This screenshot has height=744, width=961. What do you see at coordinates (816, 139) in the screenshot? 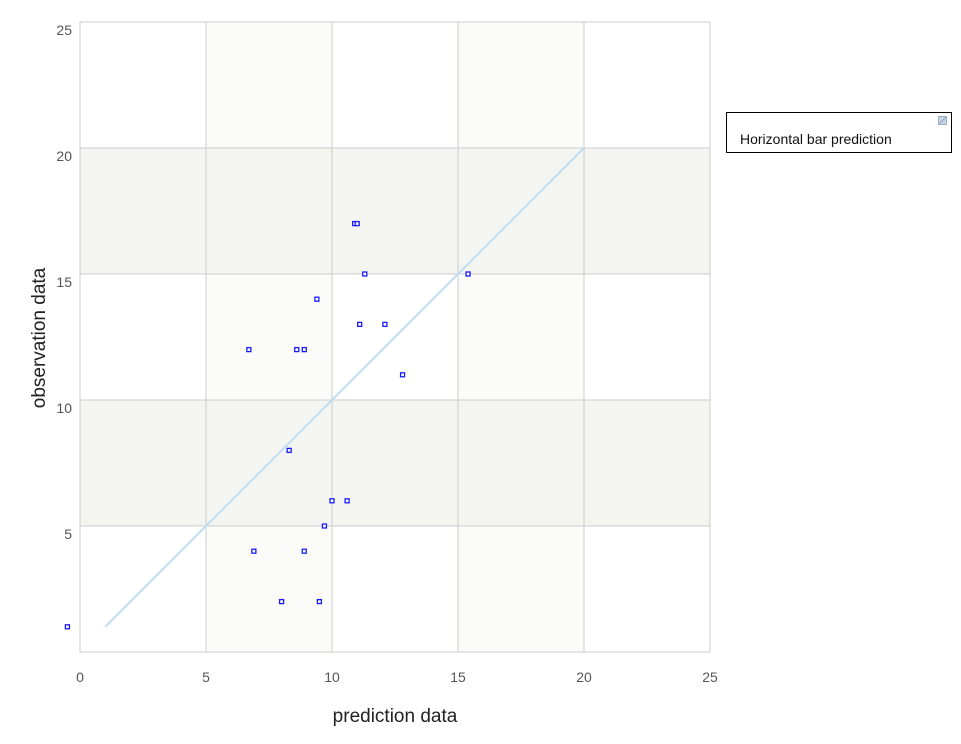
I see `legend-entry-label: Horizontal bar prediction` at bounding box center [816, 139].